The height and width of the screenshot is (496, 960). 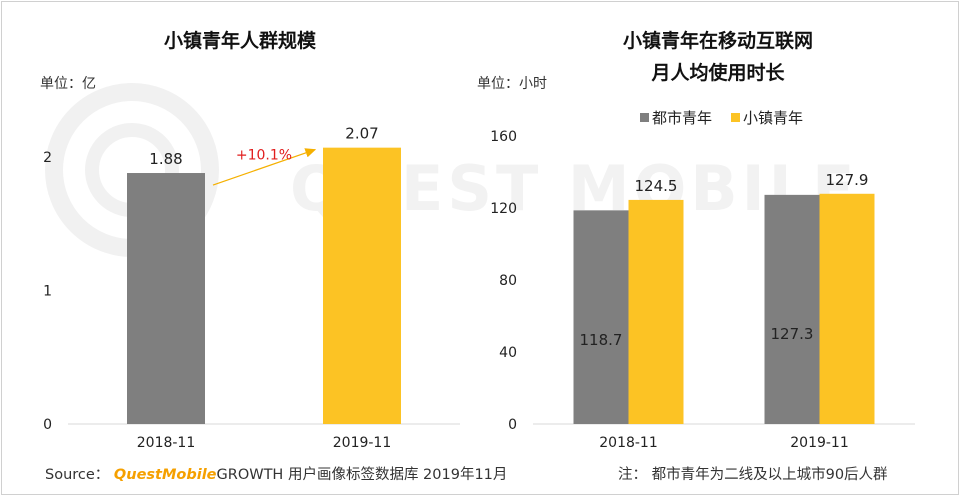 What do you see at coordinates (682, 118) in the screenshot?
I see `legend-label-series-0: 都市青年` at bounding box center [682, 118].